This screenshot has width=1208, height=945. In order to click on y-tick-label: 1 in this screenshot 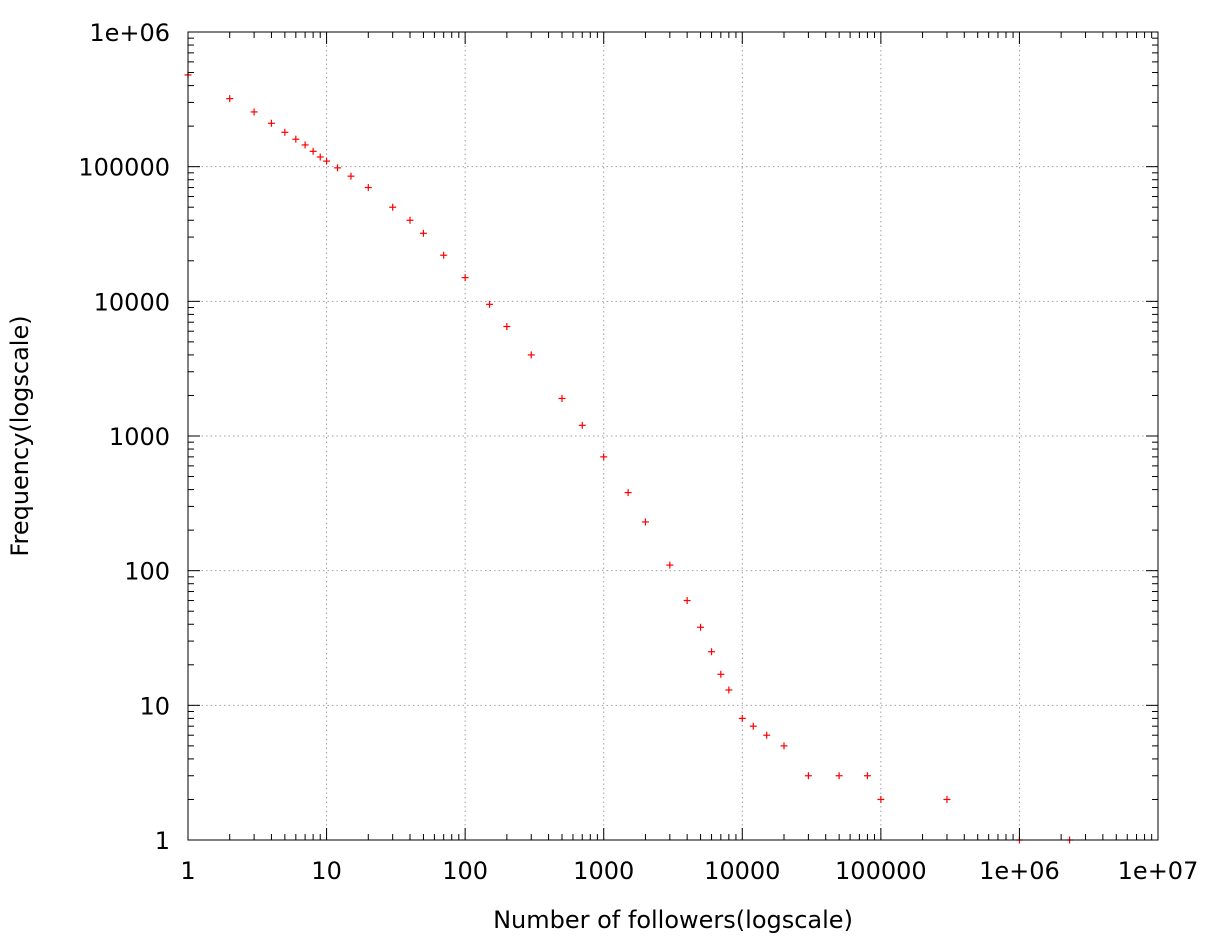, I will do `click(162, 841)`.